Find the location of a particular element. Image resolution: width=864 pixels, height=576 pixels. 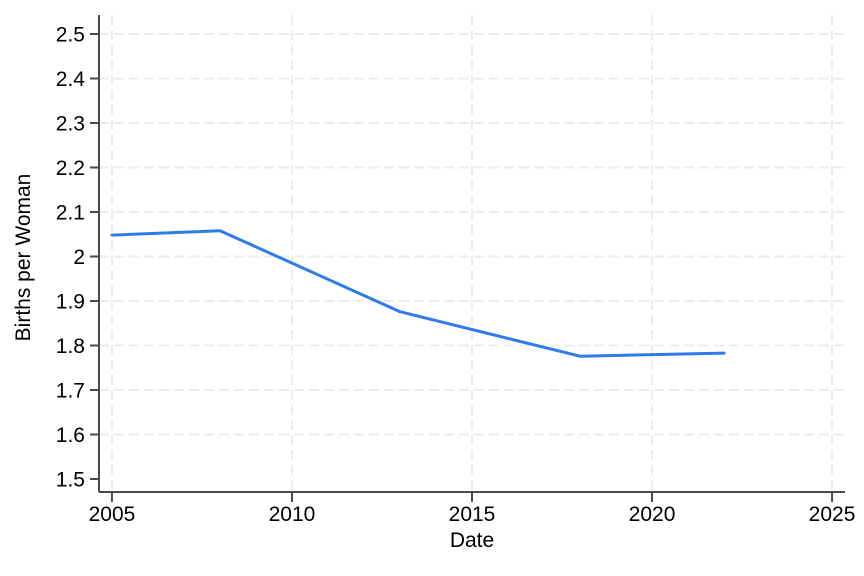

y-tick-label: 1.6 is located at coordinates (70, 435).